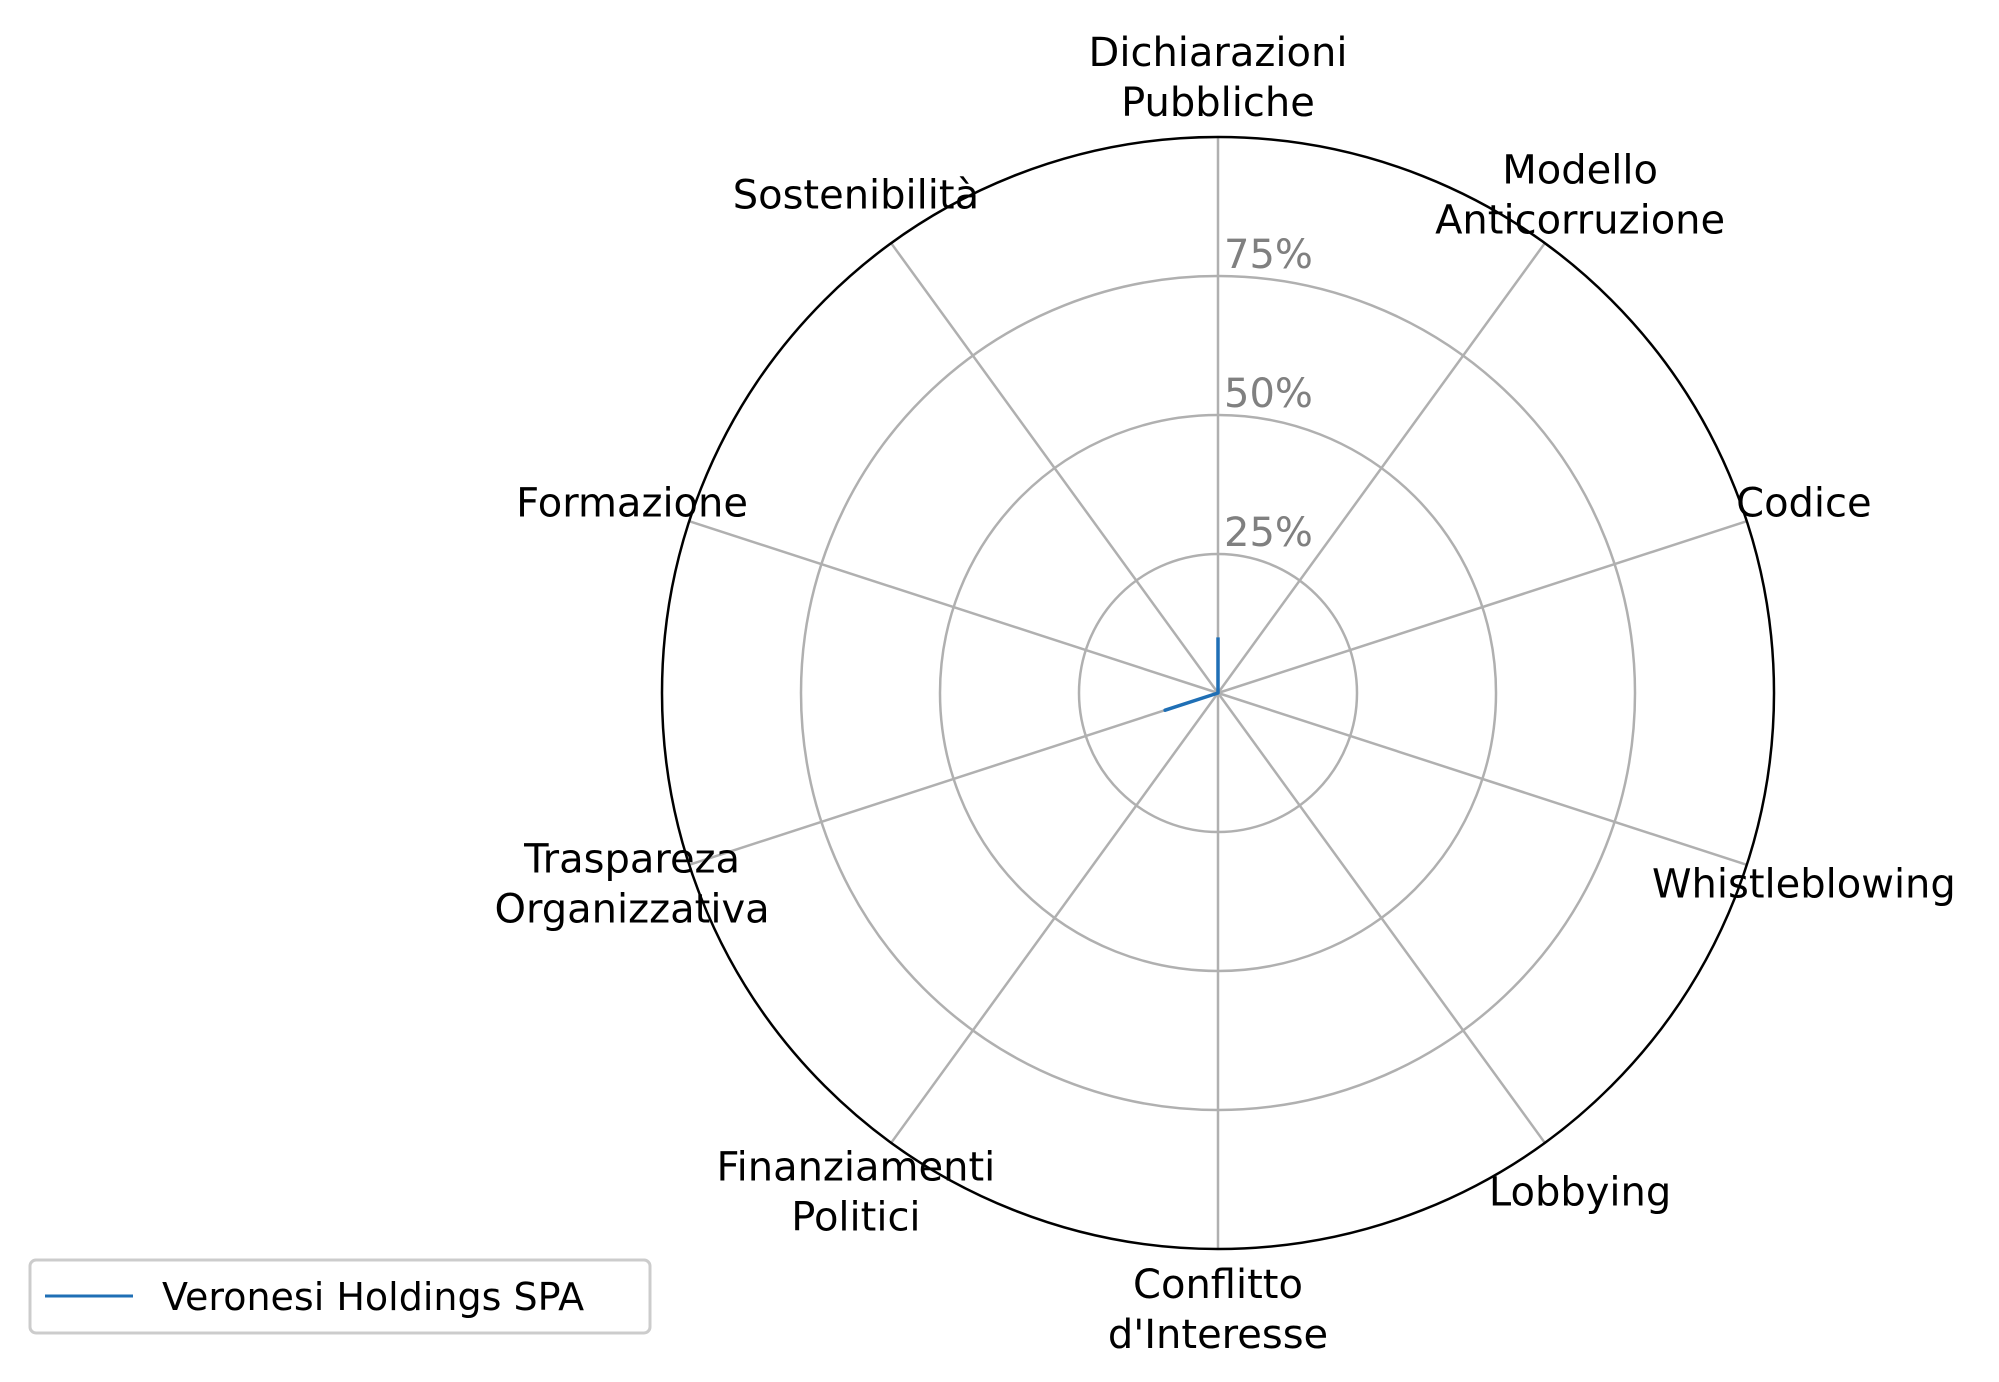 The width and height of the screenshot is (1999, 1382). I want to click on radial-tick-label: 25%, so click(1268, 533).